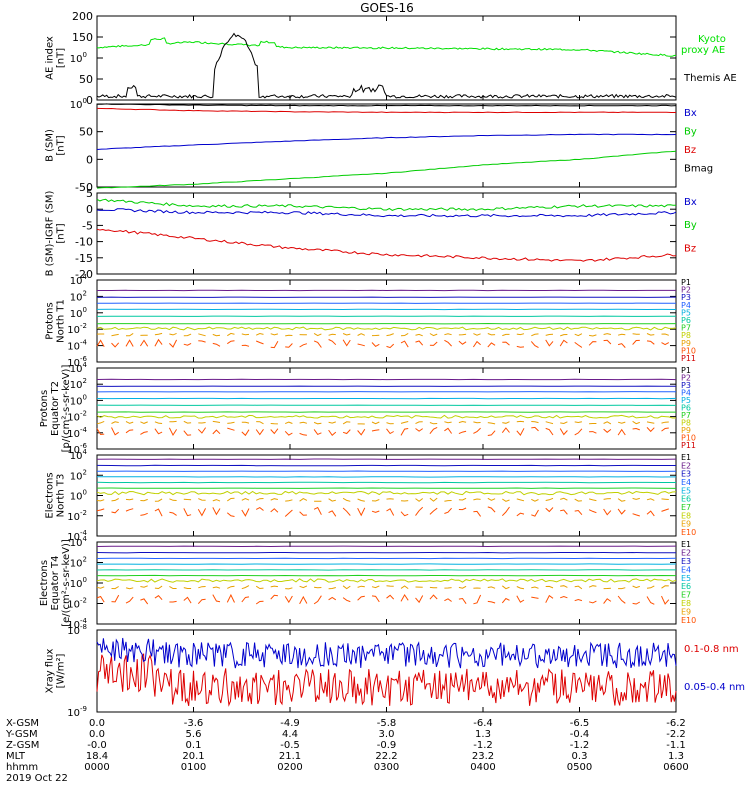  What do you see at coordinates (686, 312) in the screenshot?
I see `legend-p5: P5` at bounding box center [686, 312].